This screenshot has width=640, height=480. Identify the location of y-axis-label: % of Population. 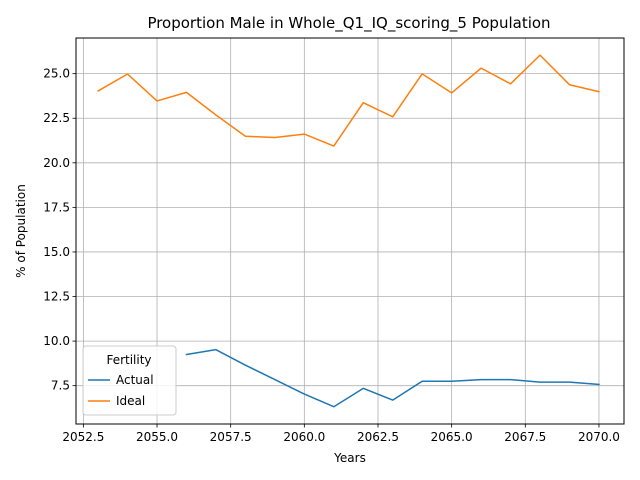
(21, 231).